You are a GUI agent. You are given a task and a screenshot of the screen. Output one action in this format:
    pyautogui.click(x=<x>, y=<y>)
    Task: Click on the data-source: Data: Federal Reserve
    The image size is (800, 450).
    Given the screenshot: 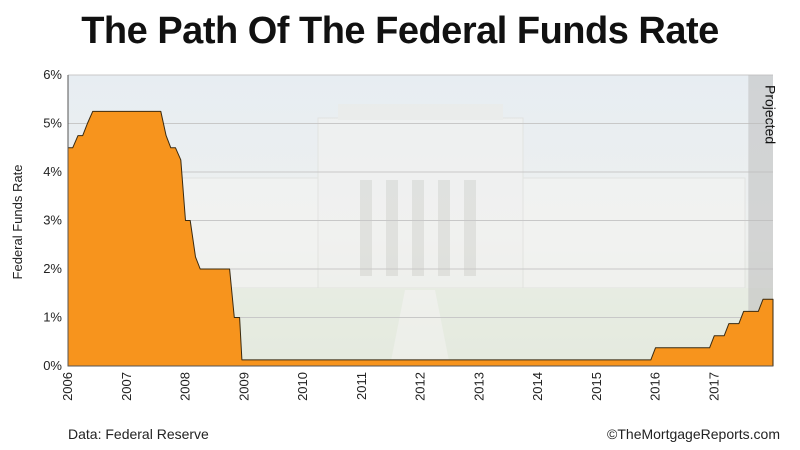 What is the action you would take?
    pyautogui.click(x=138, y=434)
    